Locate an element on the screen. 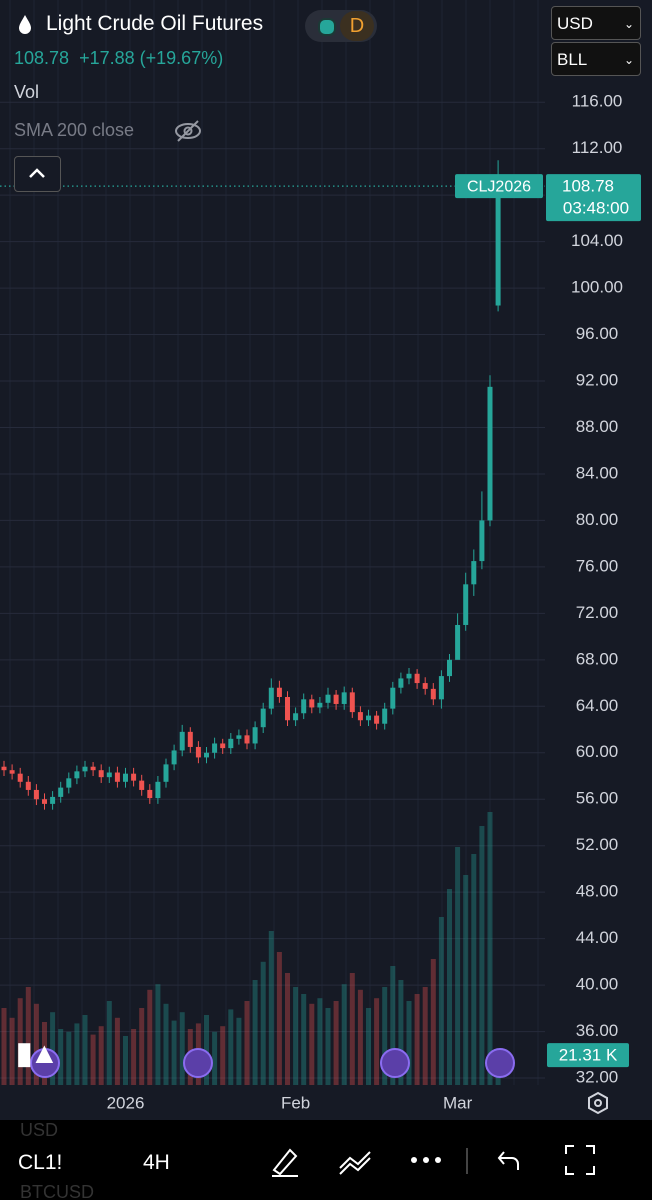 Image resolution: width=652 pixels, height=1200 pixels. drop-icon is located at coordinates (25, 24).